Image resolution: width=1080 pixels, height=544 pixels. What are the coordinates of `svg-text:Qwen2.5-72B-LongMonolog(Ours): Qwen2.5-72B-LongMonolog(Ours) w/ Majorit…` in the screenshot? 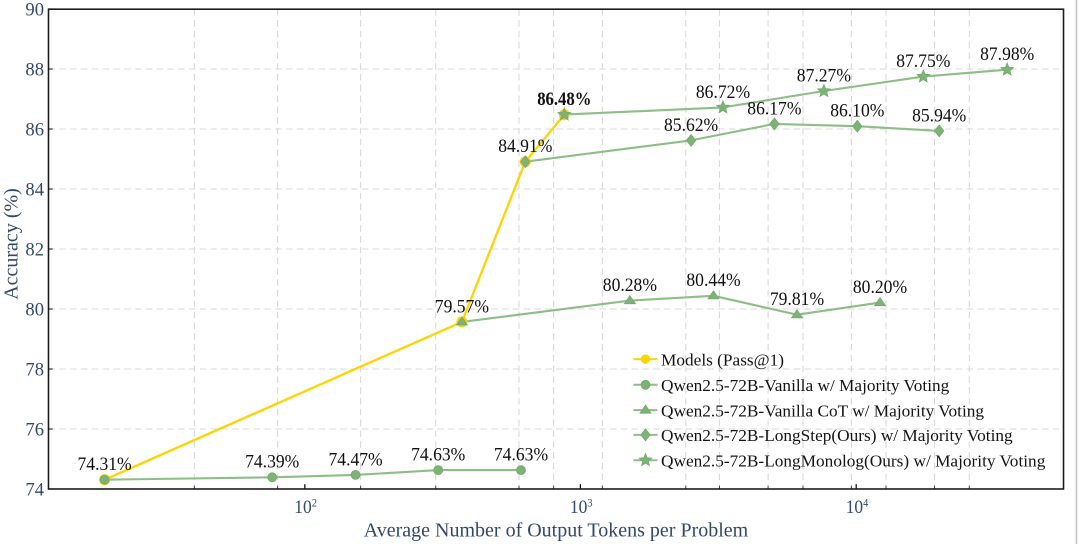 It's located at (853, 461).